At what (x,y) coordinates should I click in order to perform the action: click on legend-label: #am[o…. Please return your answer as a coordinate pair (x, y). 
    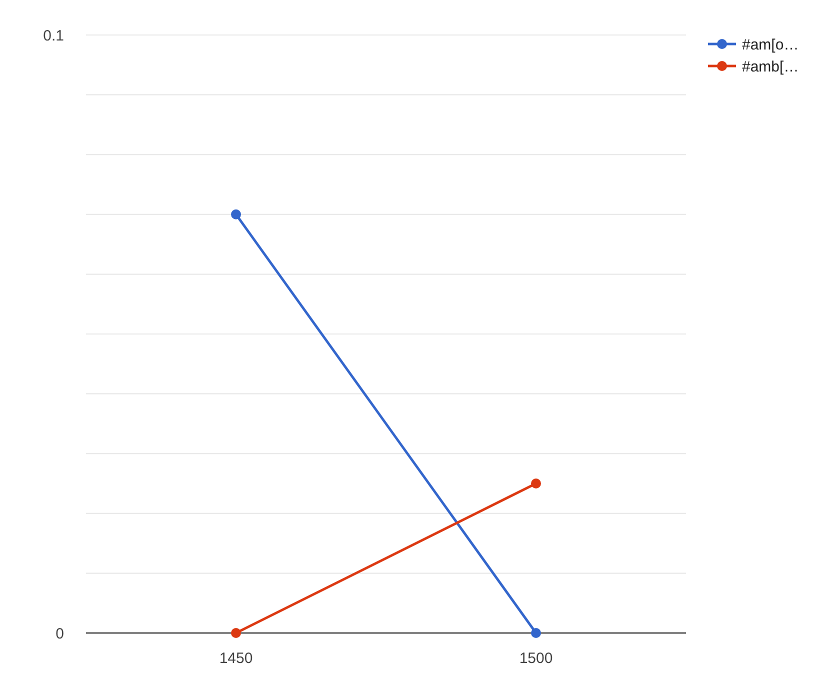
    Looking at the image, I should click on (770, 45).